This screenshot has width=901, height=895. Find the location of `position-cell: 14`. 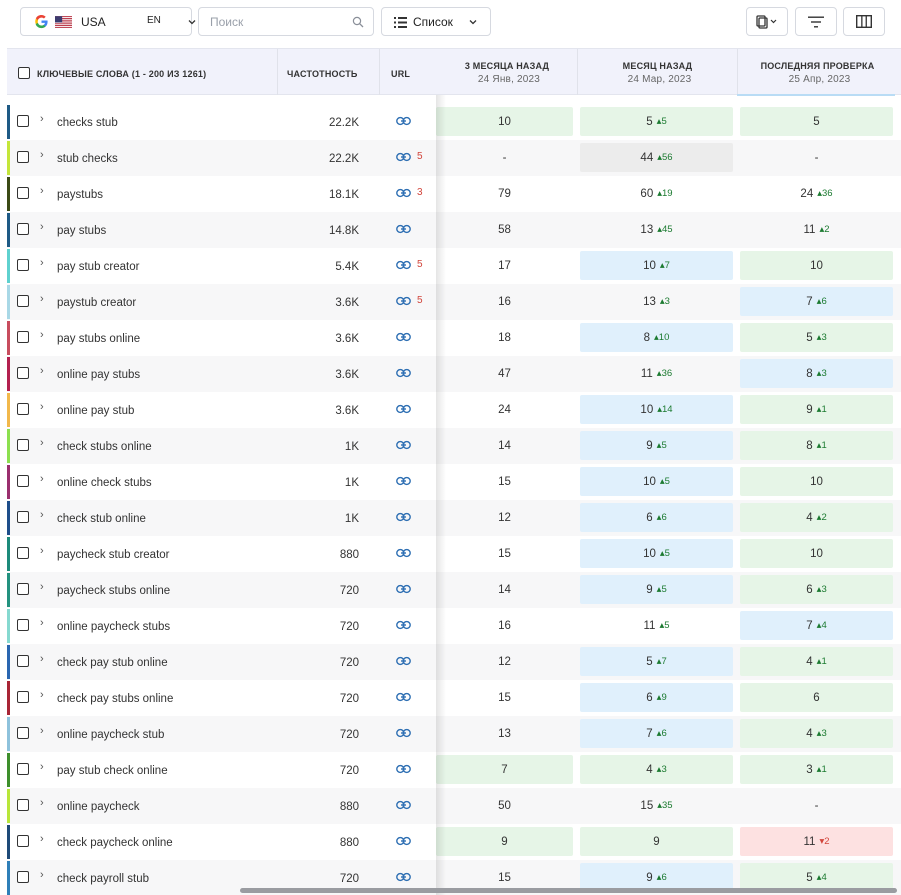

position-cell: 14 is located at coordinates (504, 589).